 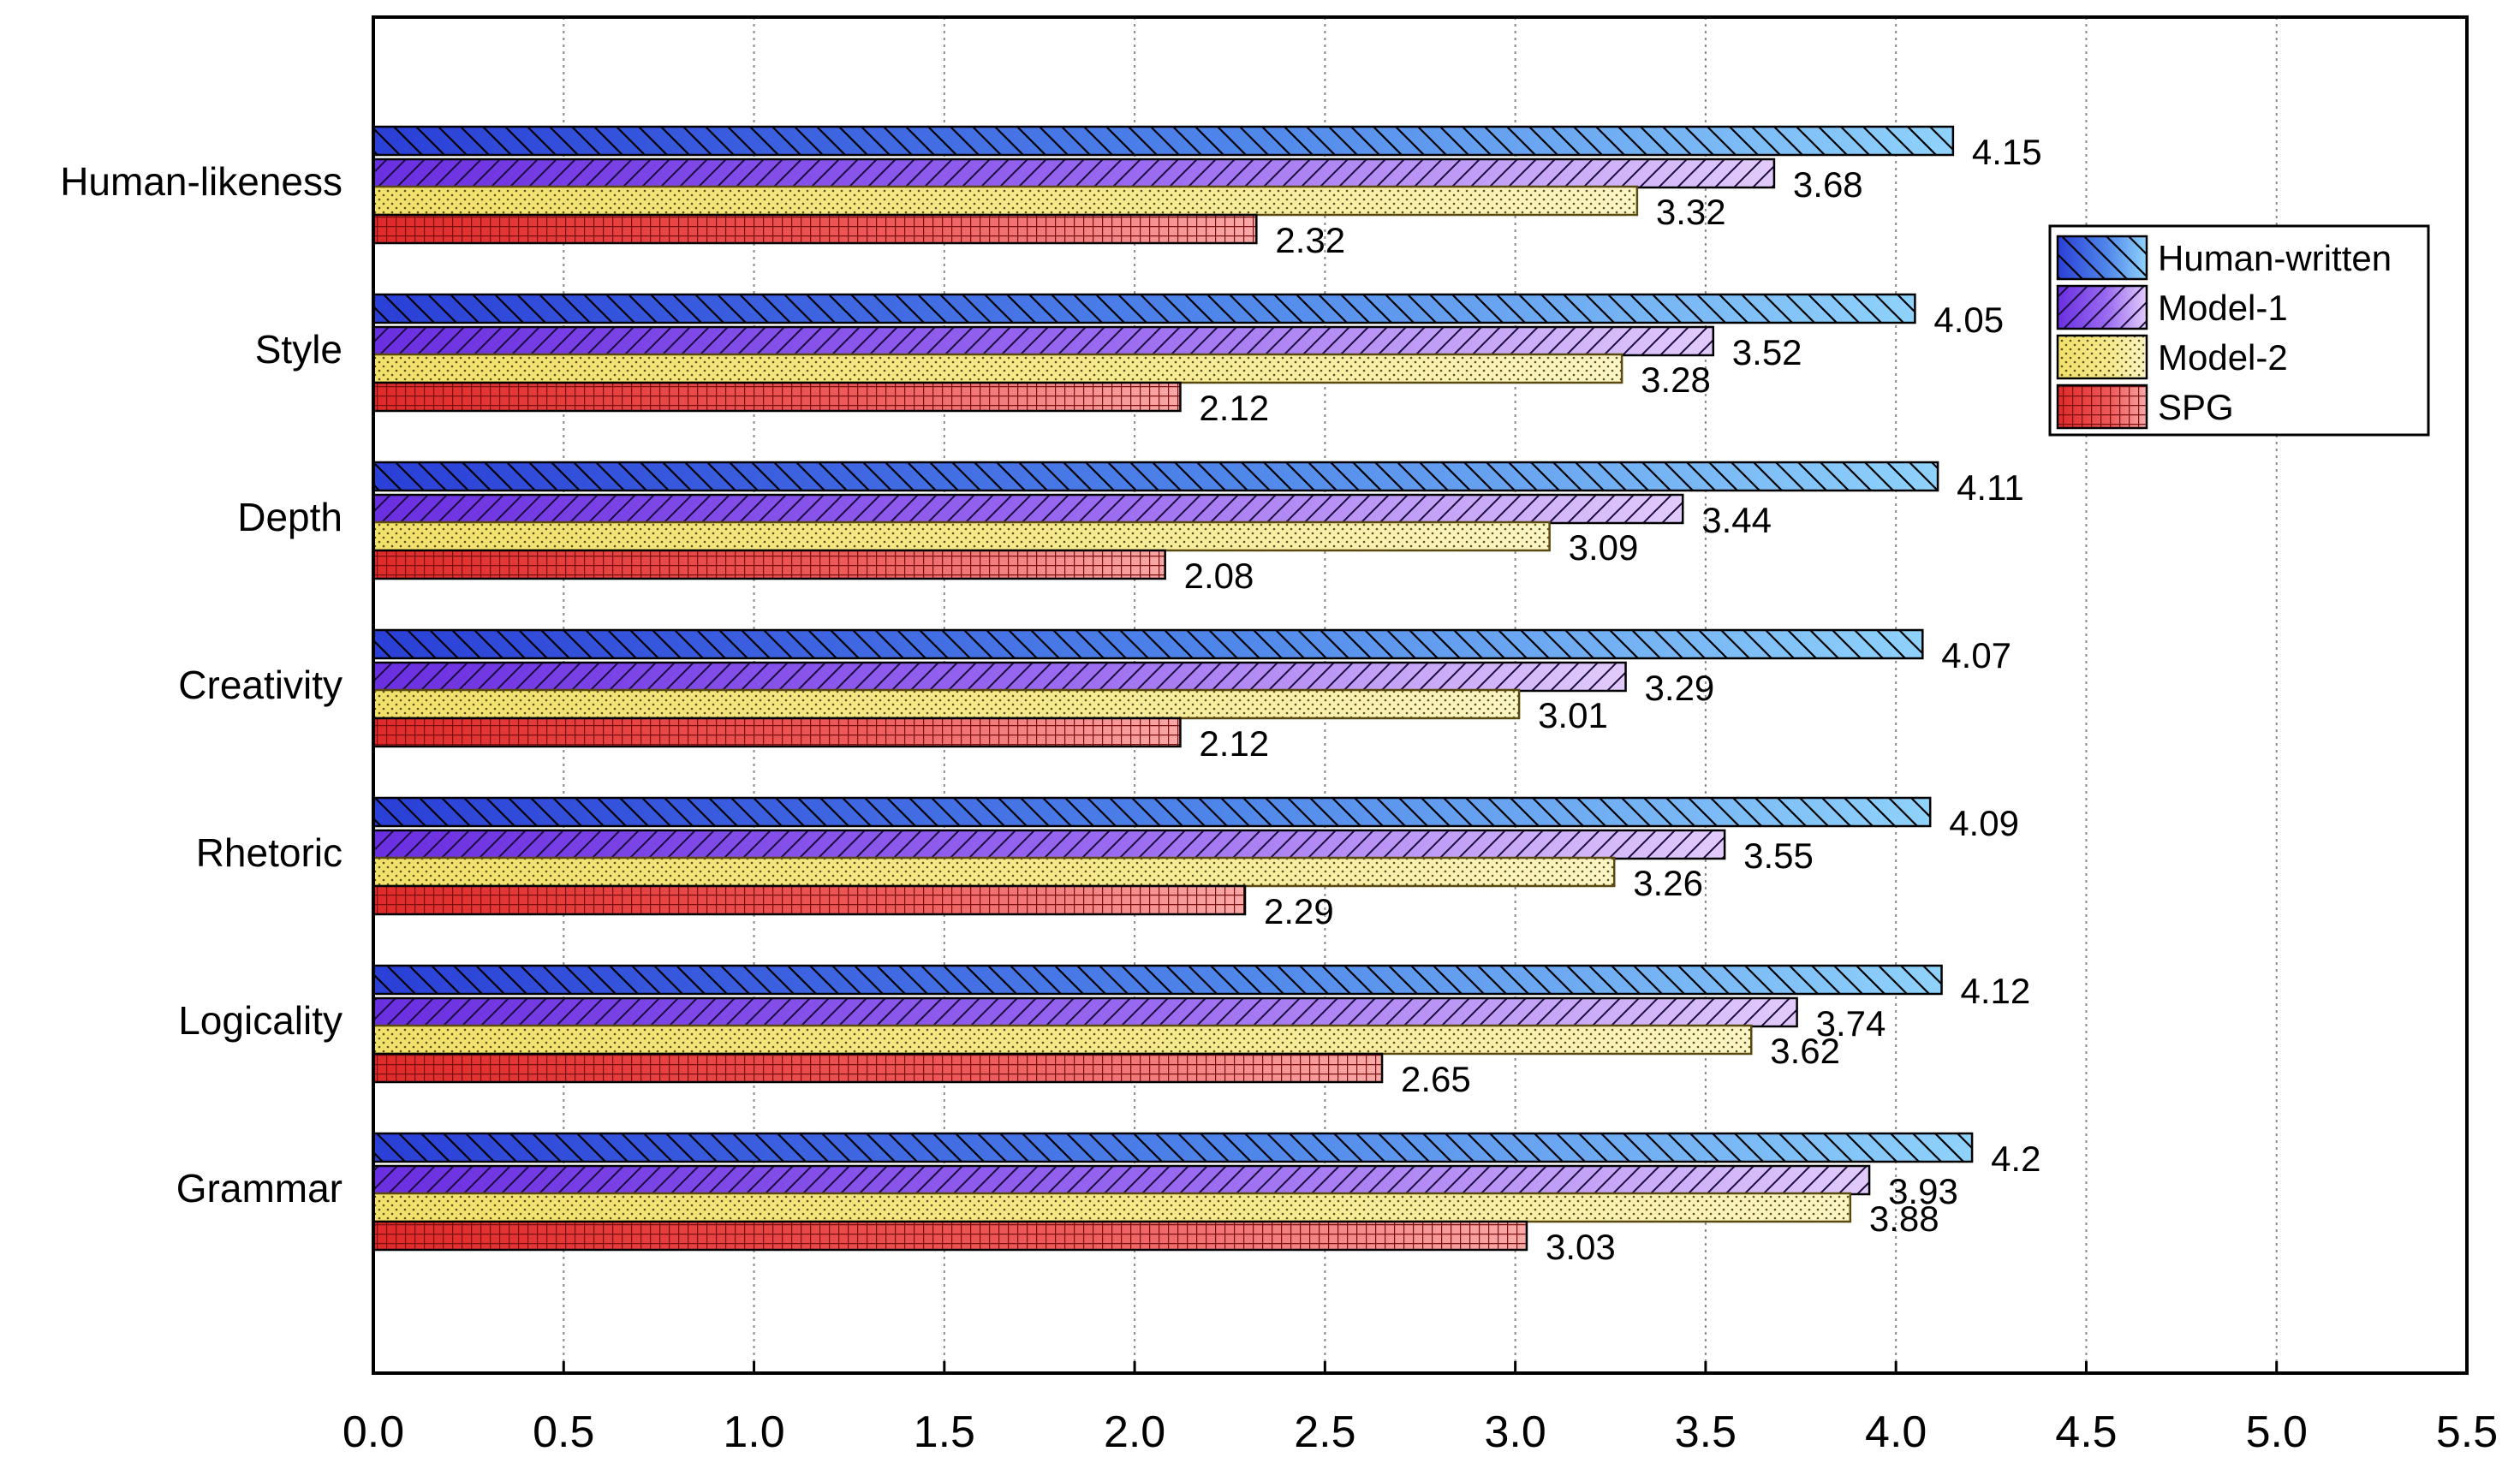 I want to click on value-label: 3.68, so click(x=1828, y=185).